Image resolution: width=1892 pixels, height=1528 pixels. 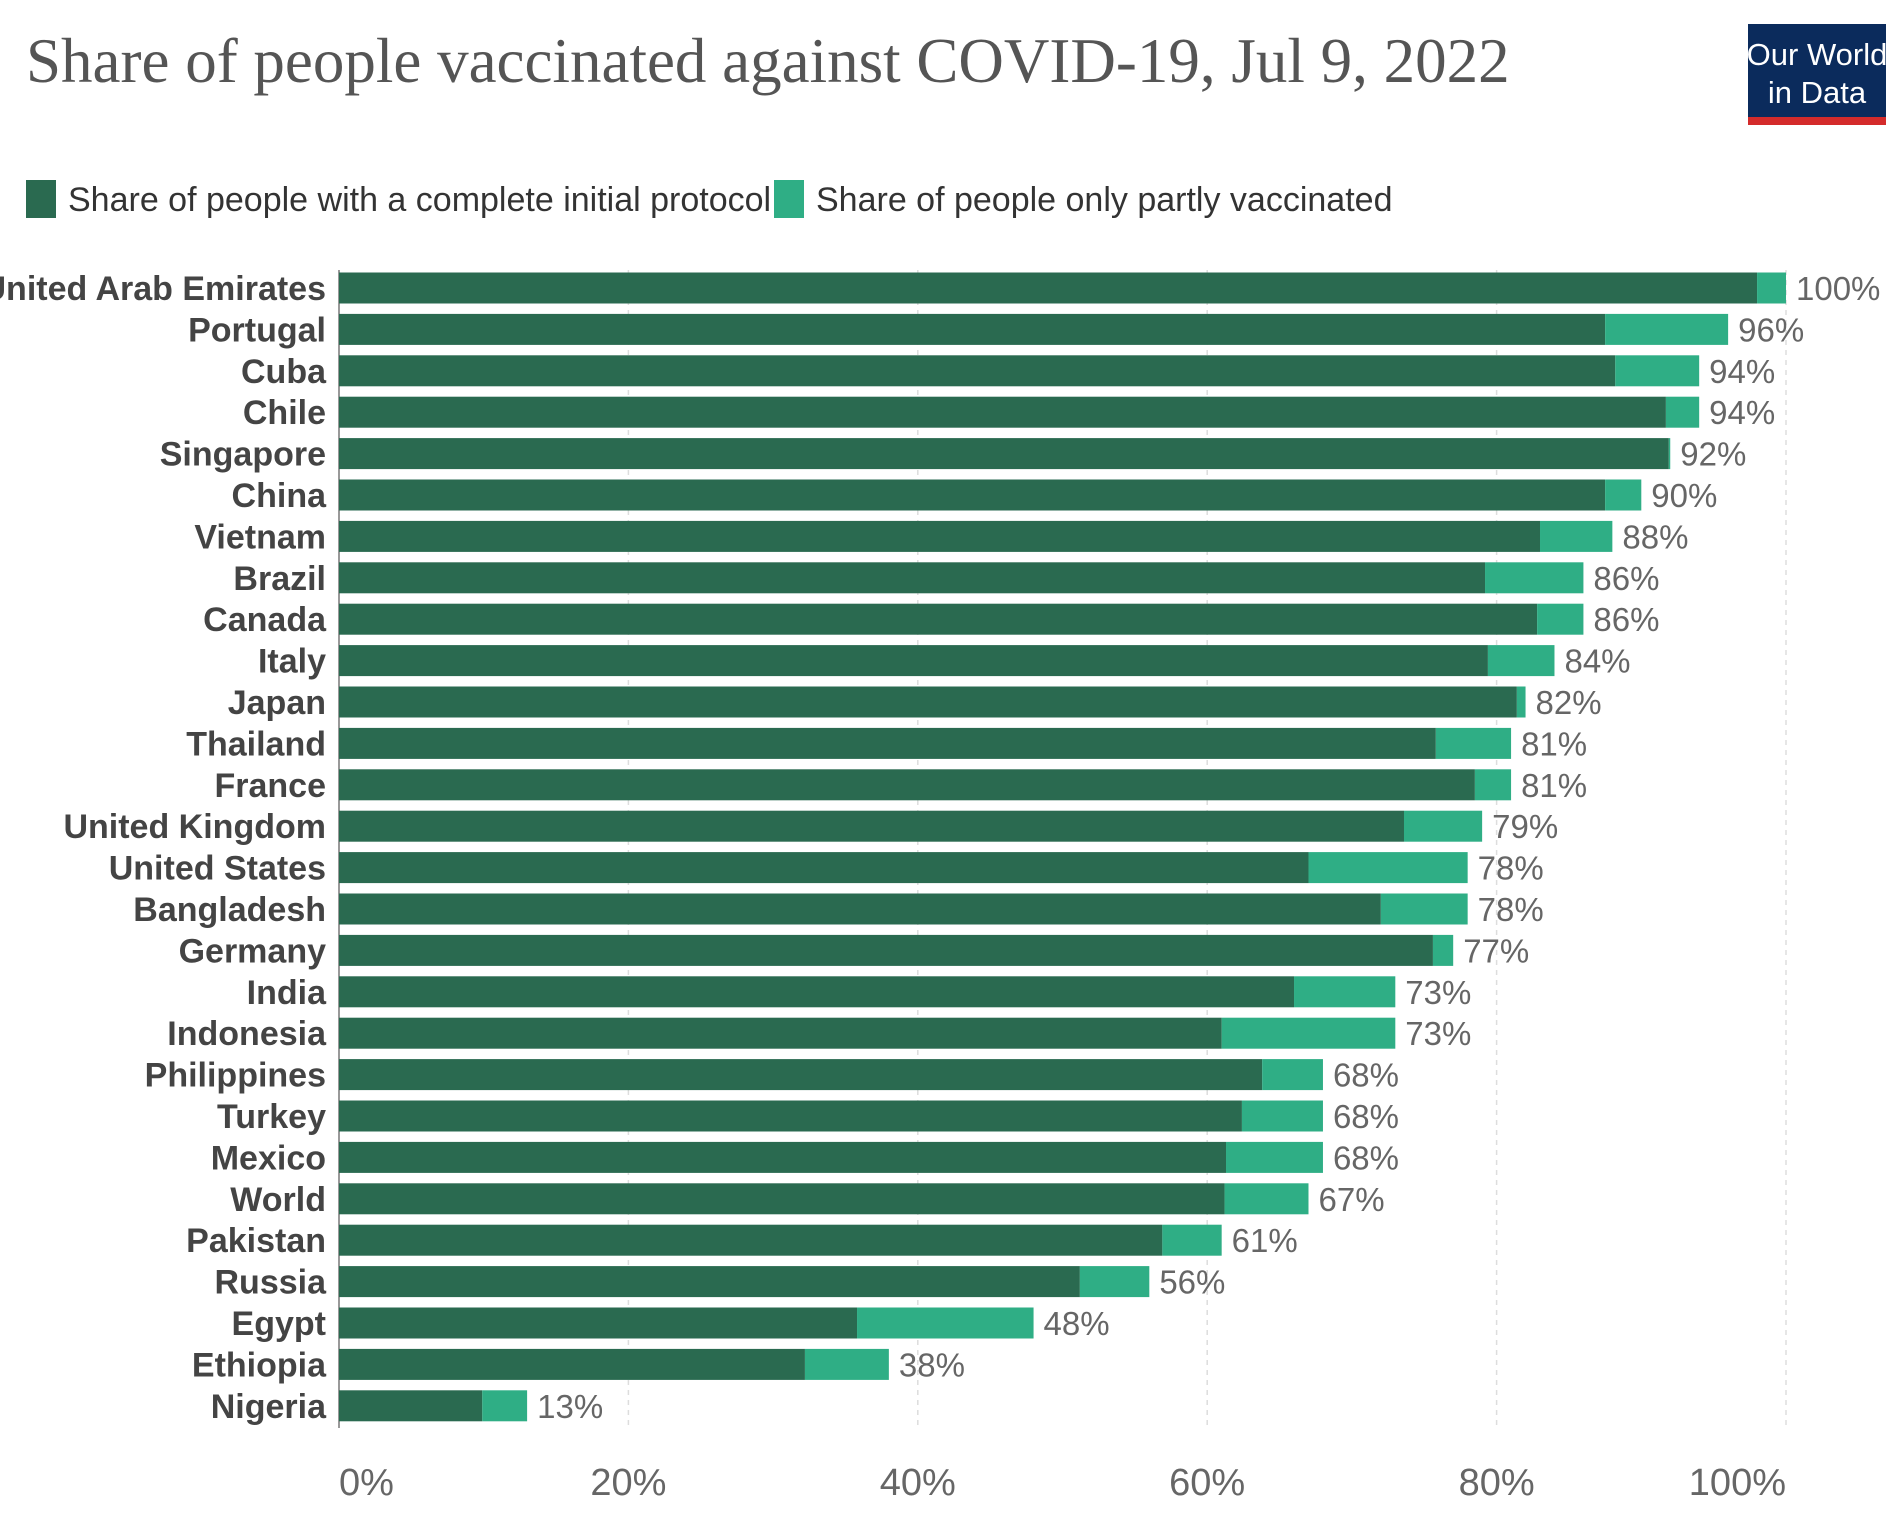 What do you see at coordinates (1438, 1033) in the screenshot?
I see `value-label: 73%` at bounding box center [1438, 1033].